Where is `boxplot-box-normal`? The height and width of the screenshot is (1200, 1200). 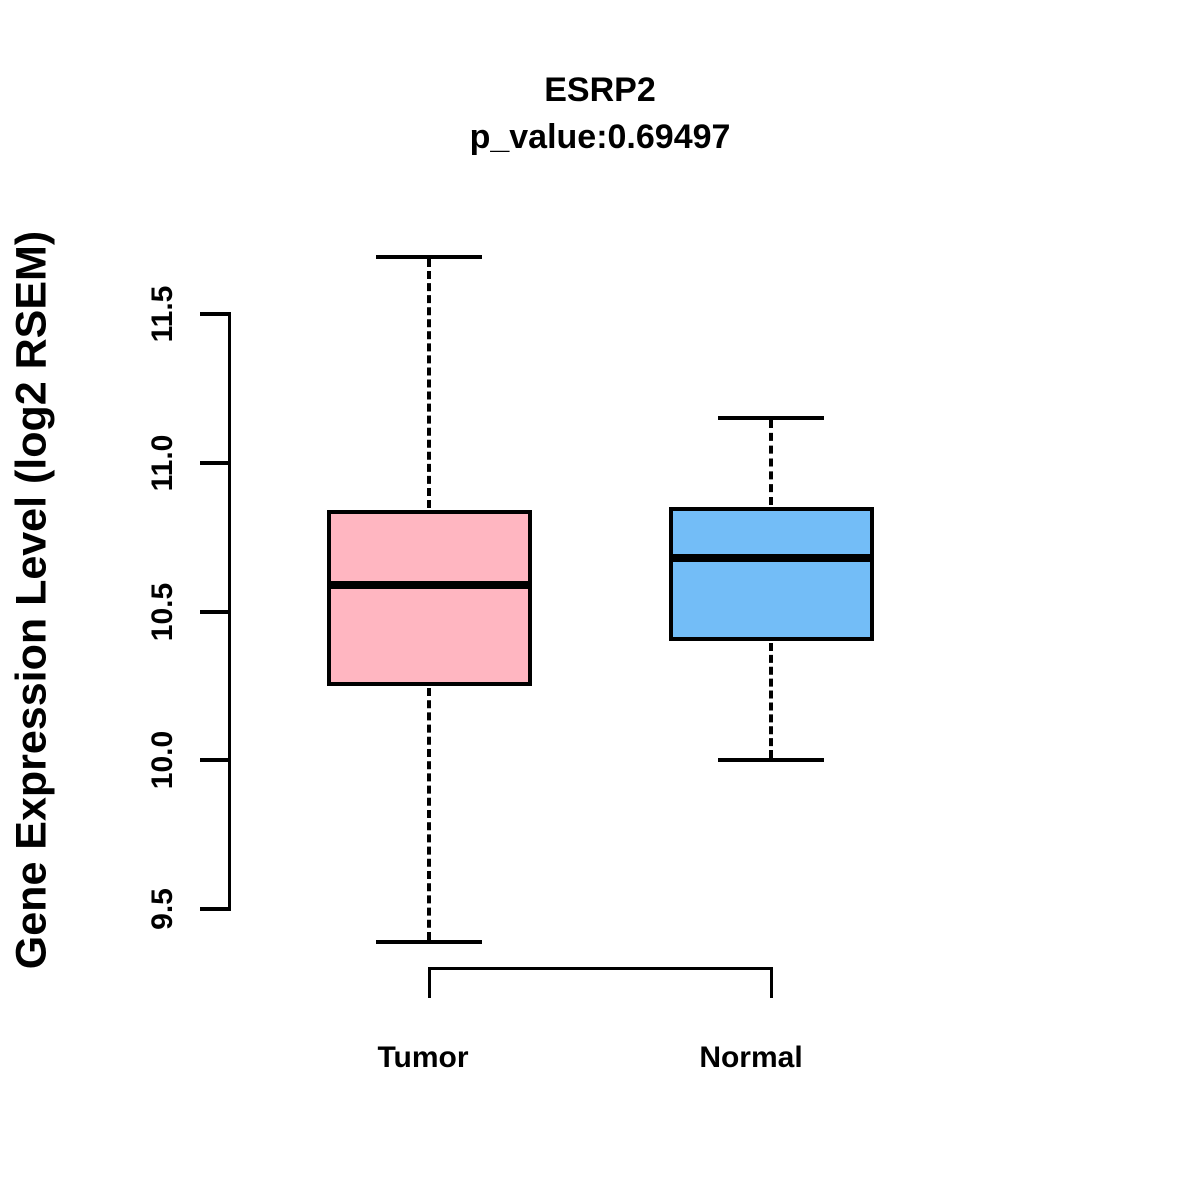 boxplot-box-normal is located at coordinates (771, 574).